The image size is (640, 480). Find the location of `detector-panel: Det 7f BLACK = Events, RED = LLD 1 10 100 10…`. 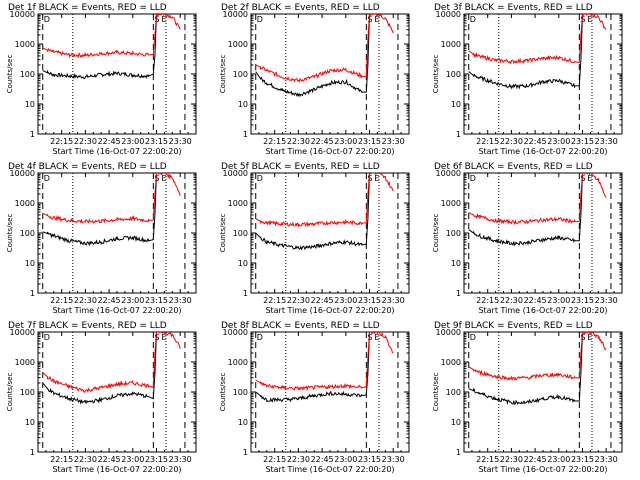

detector-panel: Det 7f BLACK = Events, RED = LLD 1 10 100 10… is located at coordinates (101, 397).